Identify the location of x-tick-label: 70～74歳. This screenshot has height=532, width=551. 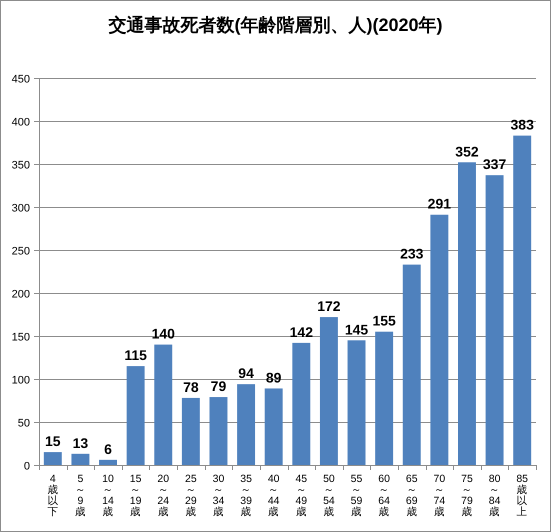
(440, 495).